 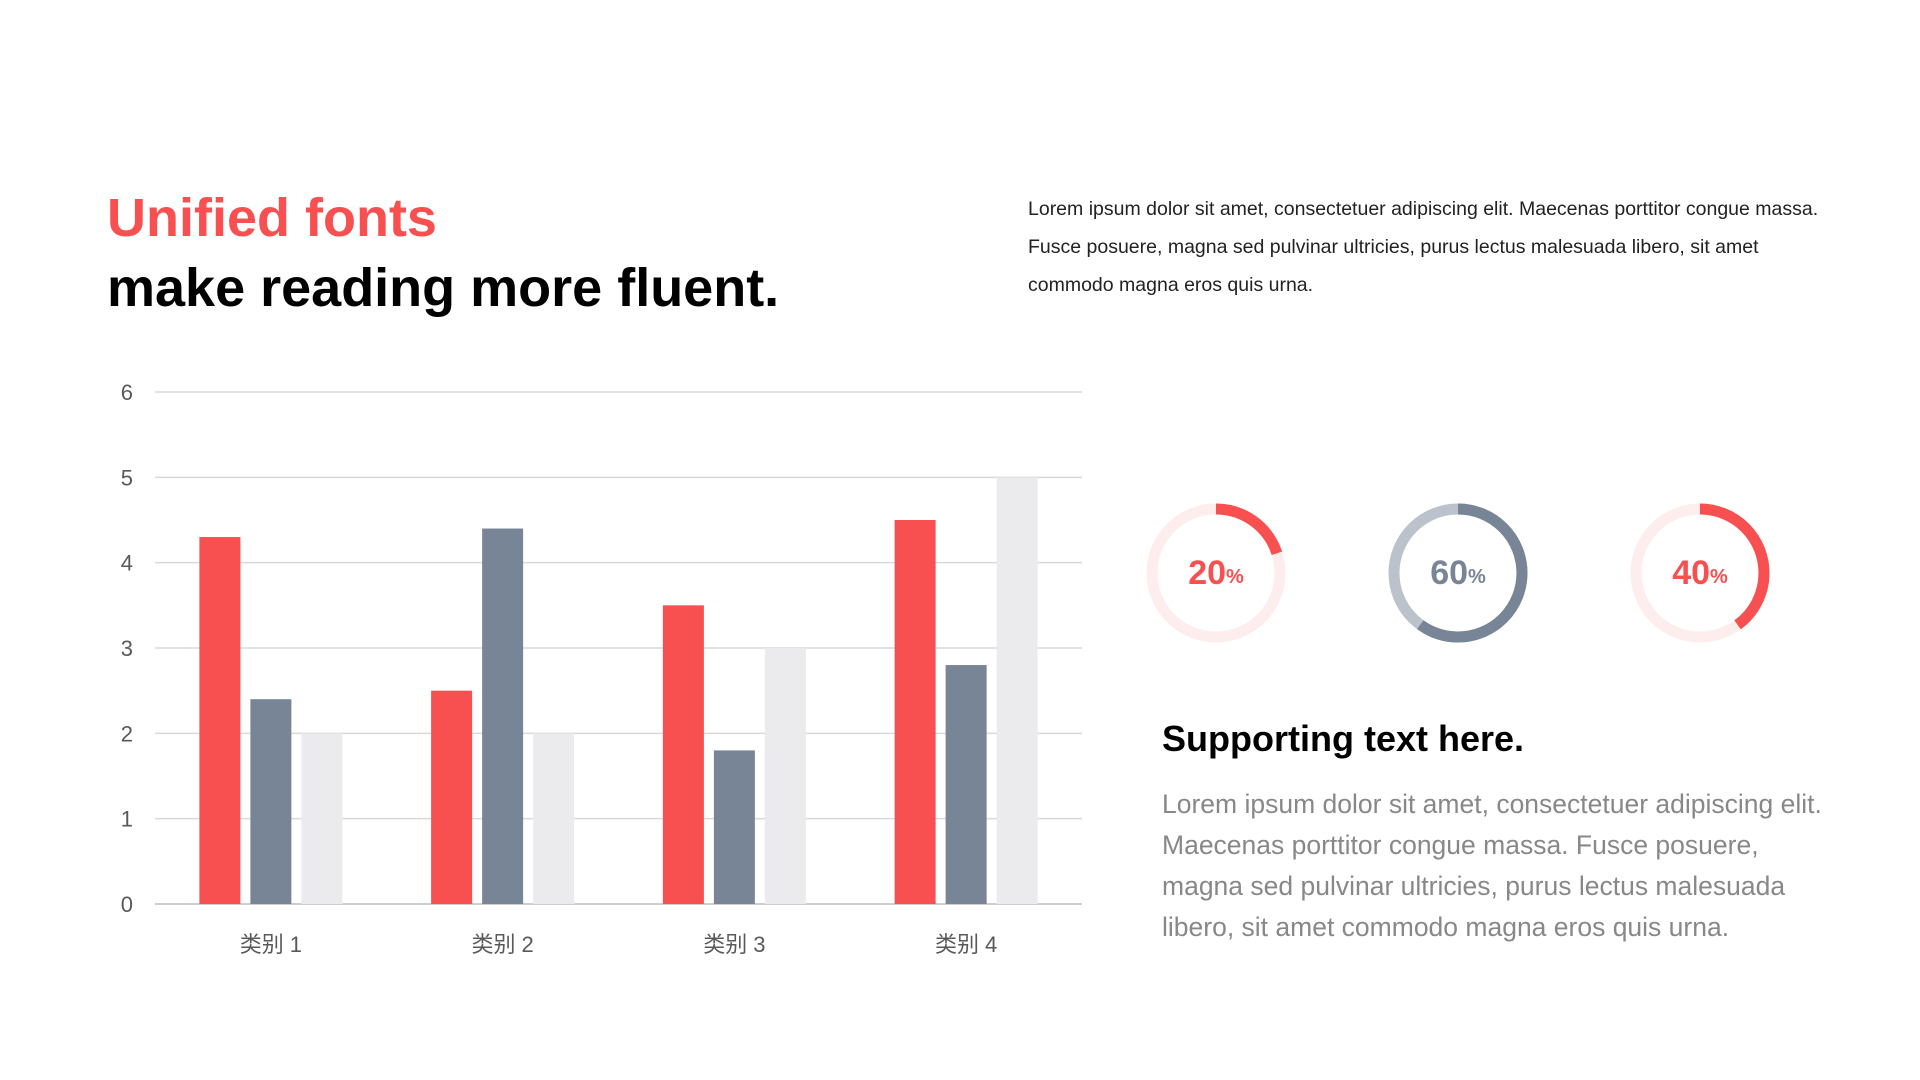 What do you see at coordinates (1449, 572) in the screenshot?
I see `ring-number: 60` at bounding box center [1449, 572].